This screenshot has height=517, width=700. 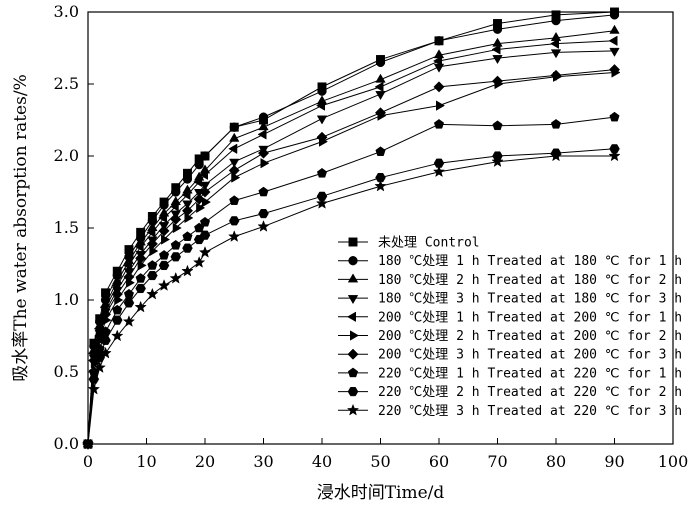 What do you see at coordinates (530, 336) in the screenshot?
I see `legend-label: 200 ℃处理 2 h Treated at 200 ℃ for 2 h` at bounding box center [530, 336].